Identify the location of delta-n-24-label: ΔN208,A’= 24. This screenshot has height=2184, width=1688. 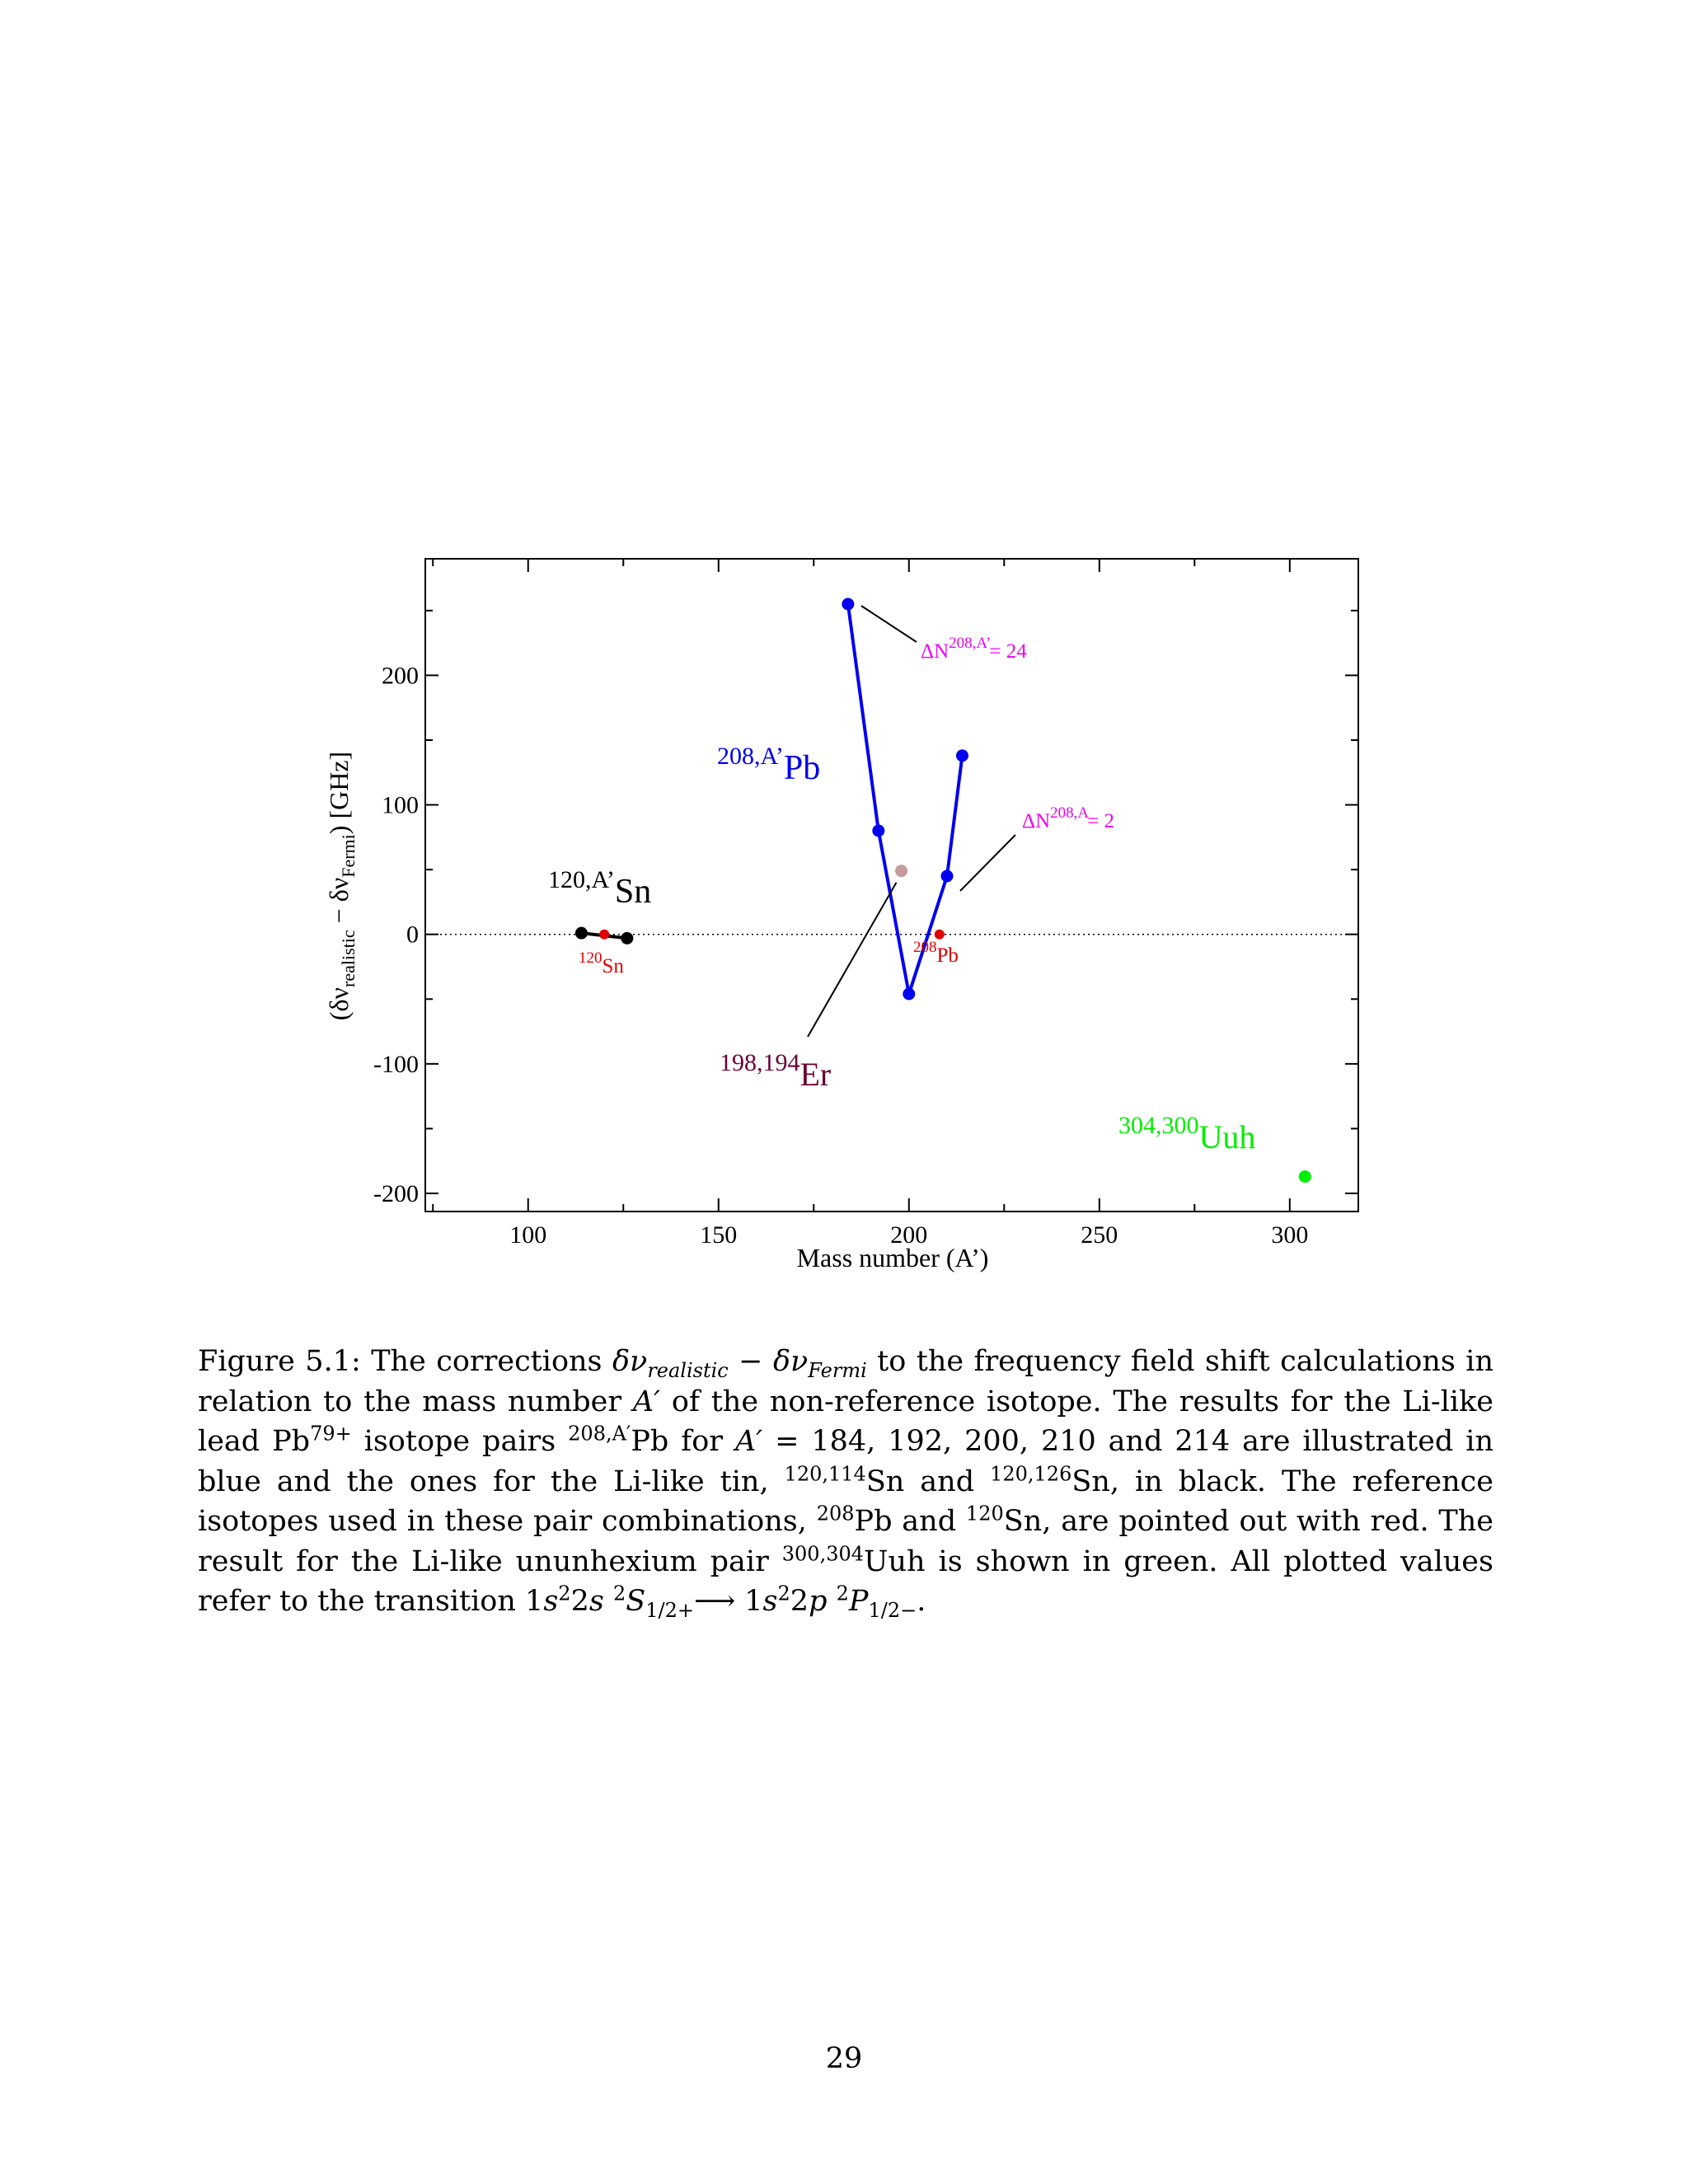
(974, 649).